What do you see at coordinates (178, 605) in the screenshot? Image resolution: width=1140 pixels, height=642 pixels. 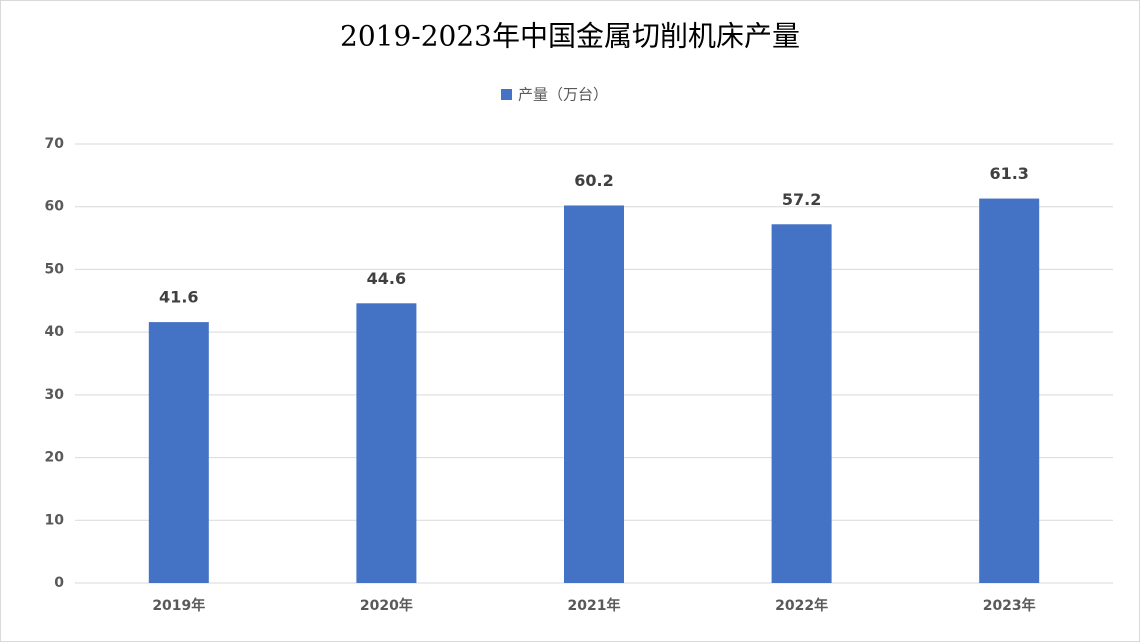 I see `x-tick-label: 2019年` at bounding box center [178, 605].